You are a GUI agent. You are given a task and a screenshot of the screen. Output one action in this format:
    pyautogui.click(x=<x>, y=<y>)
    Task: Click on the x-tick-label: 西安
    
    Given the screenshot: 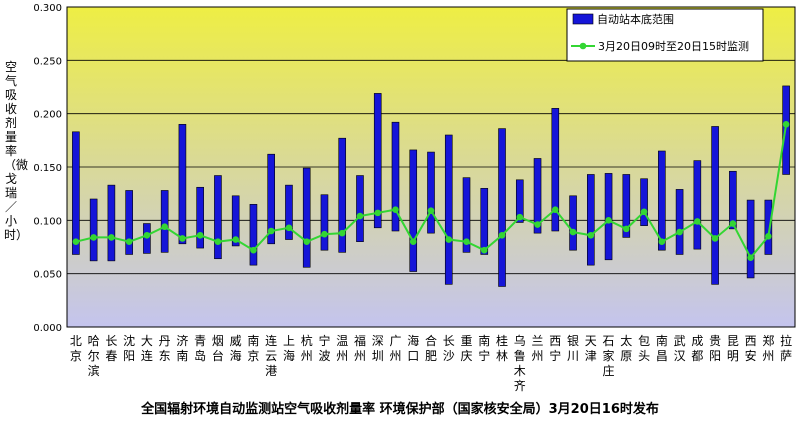 What is the action you would take?
    pyautogui.click(x=751, y=348)
    